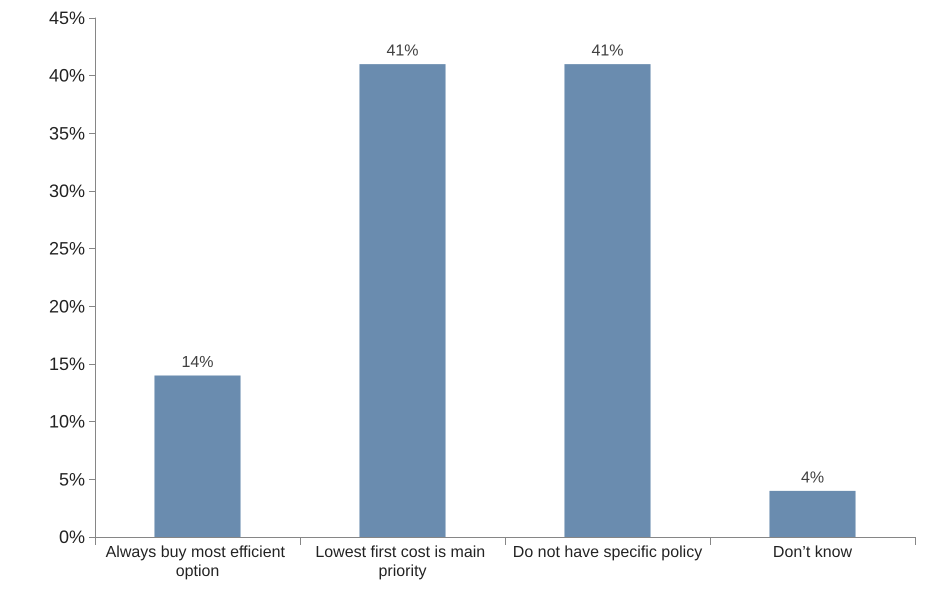 This screenshot has width=930, height=589. What do you see at coordinates (607, 552) in the screenshot?
I see `x-tick-label: Do not have specific policy` at bounding box center [607, 552].